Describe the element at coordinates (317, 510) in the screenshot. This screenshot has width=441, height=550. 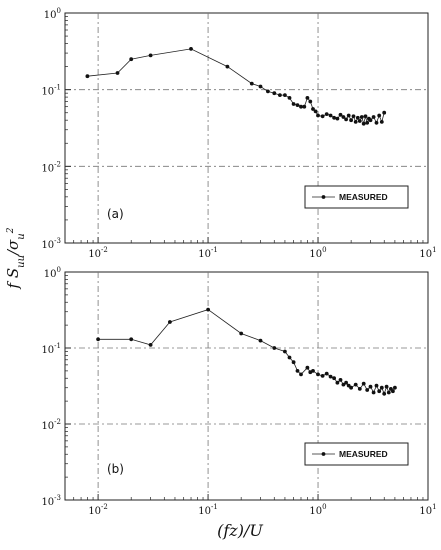
I see `x-tick-label: 10⁰` at that location.